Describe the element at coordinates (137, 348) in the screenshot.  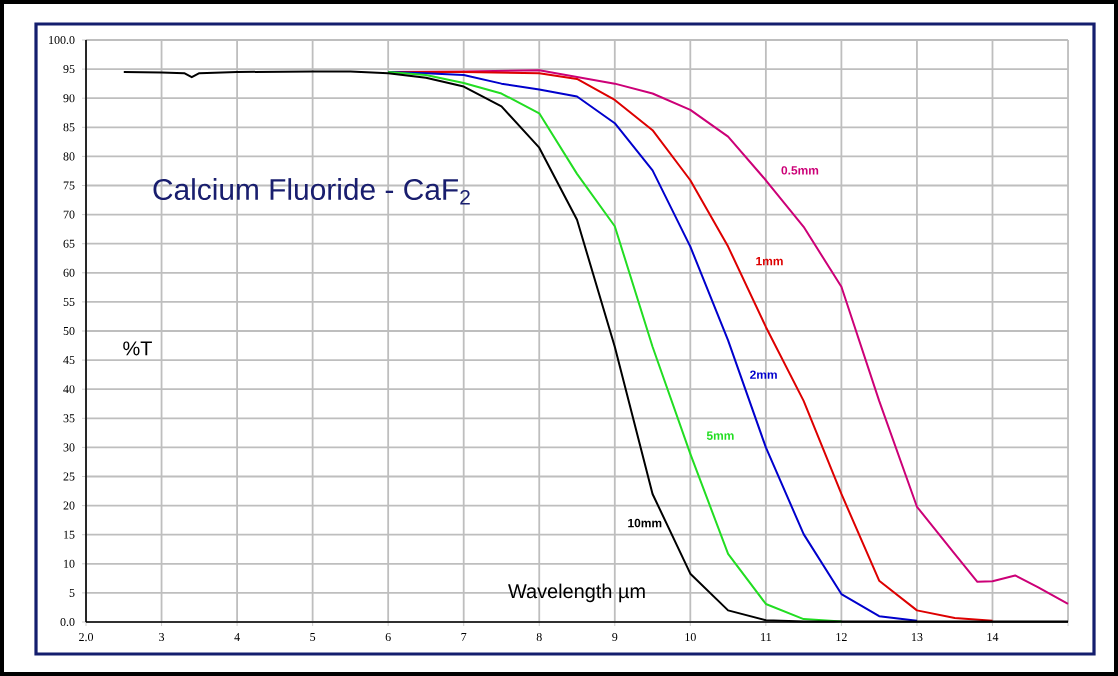
I see `y-axis-title: %T` at that location.